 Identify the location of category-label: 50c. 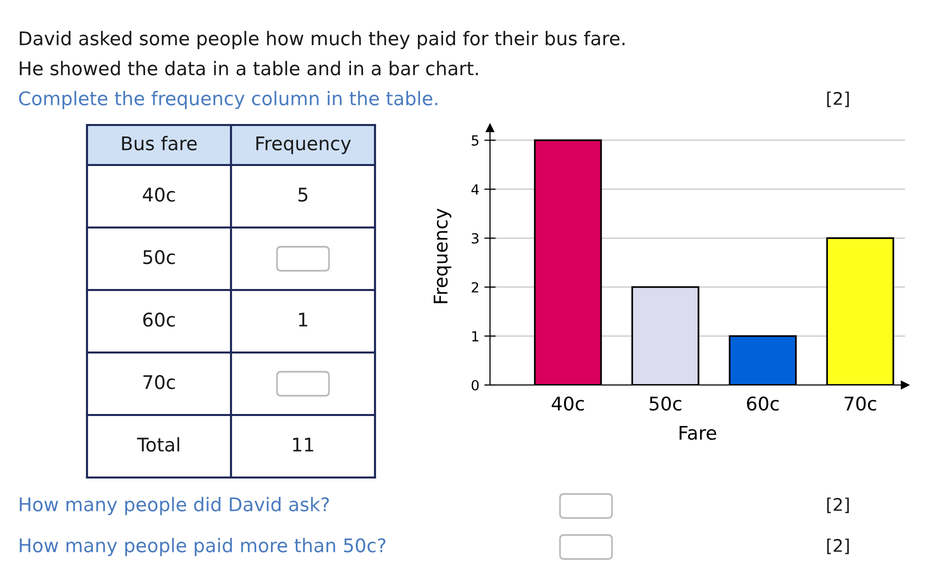
(159, 257).